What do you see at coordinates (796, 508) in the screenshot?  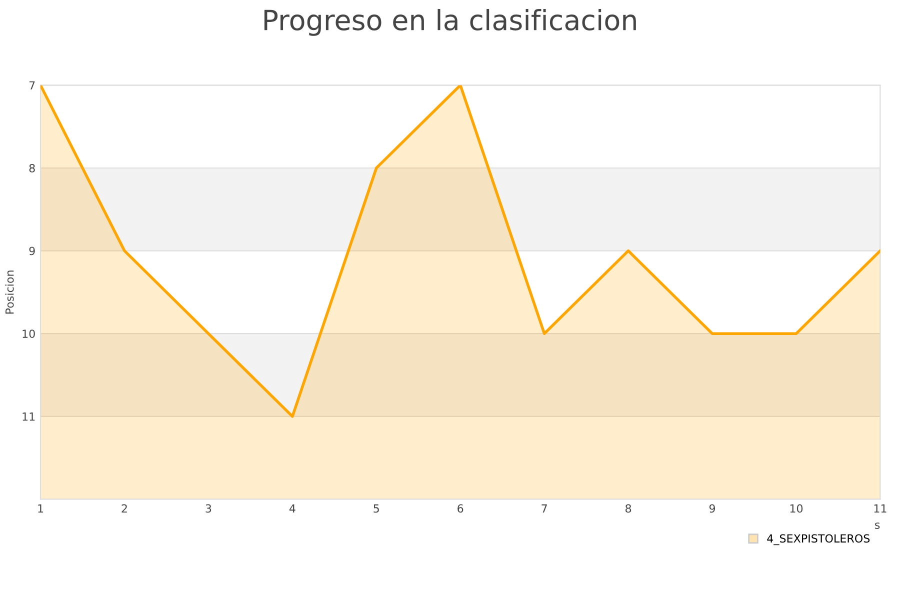 I see `x-tick-label: 10` at bounding box center [796, 508].